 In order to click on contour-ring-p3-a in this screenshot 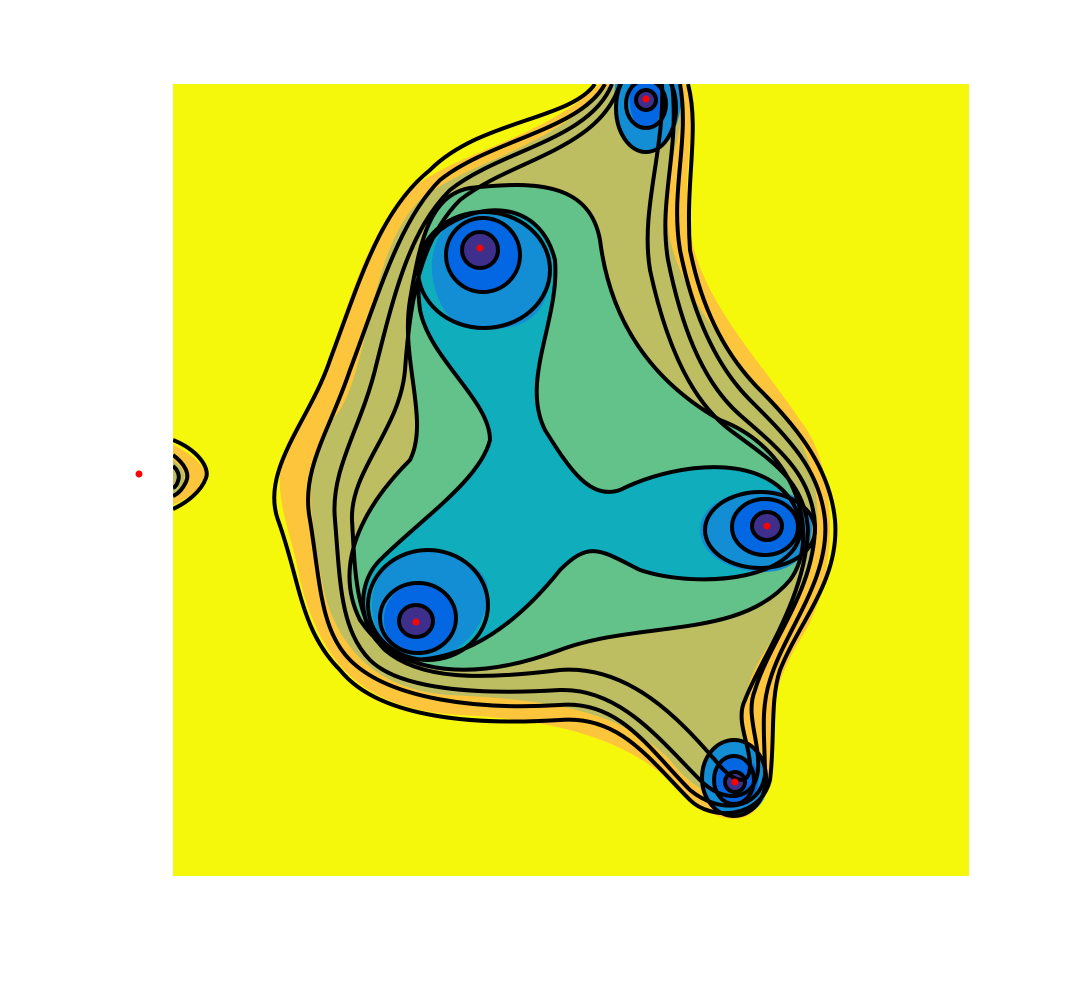, I will do `click(760, 530)`.